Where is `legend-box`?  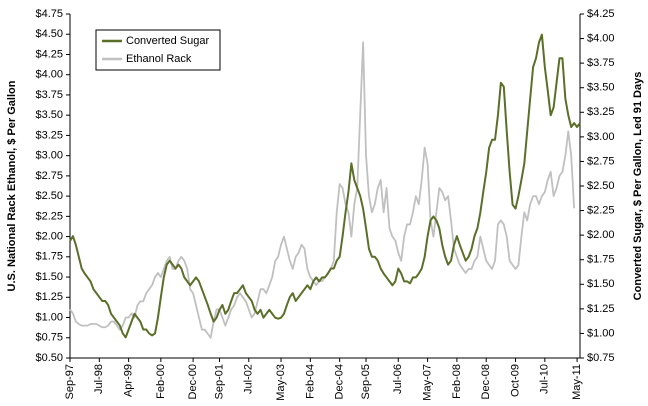
legend-box is located at coordinates (158, 50).